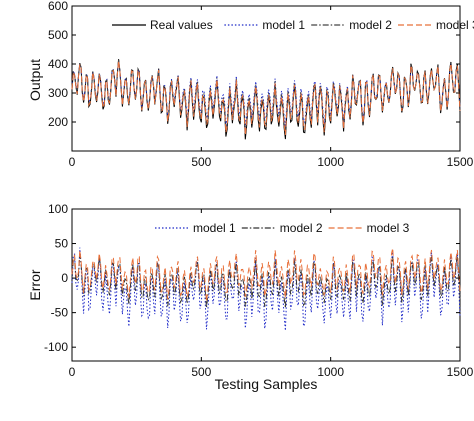 The width and height of the screenshot is (474, 421). Describe the element at coordinates (301, 228) in the screenshot. I see `error-legend-label: model 2` at that location.